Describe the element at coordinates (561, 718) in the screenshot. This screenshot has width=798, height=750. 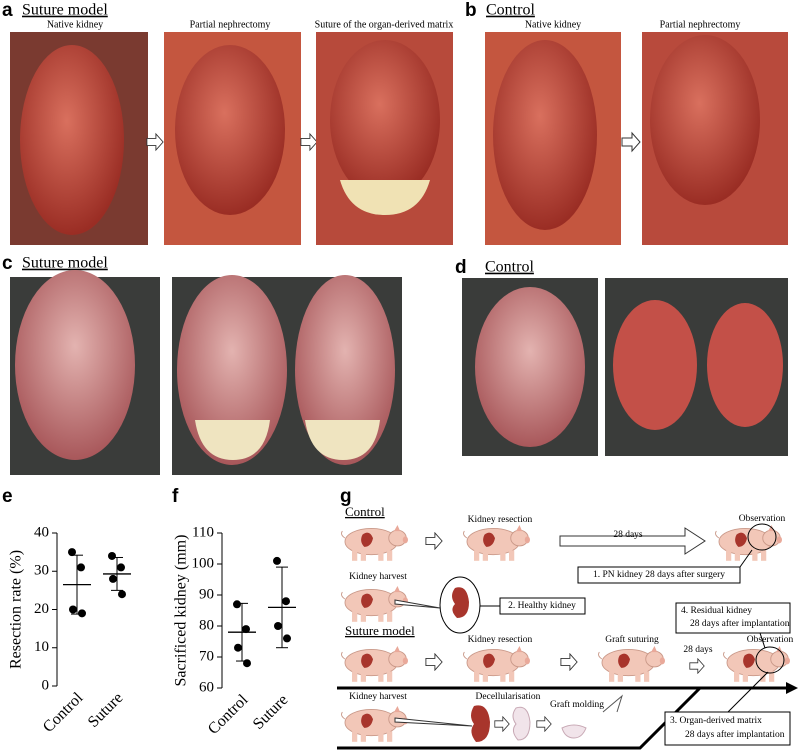
I see `timeline` at that location.